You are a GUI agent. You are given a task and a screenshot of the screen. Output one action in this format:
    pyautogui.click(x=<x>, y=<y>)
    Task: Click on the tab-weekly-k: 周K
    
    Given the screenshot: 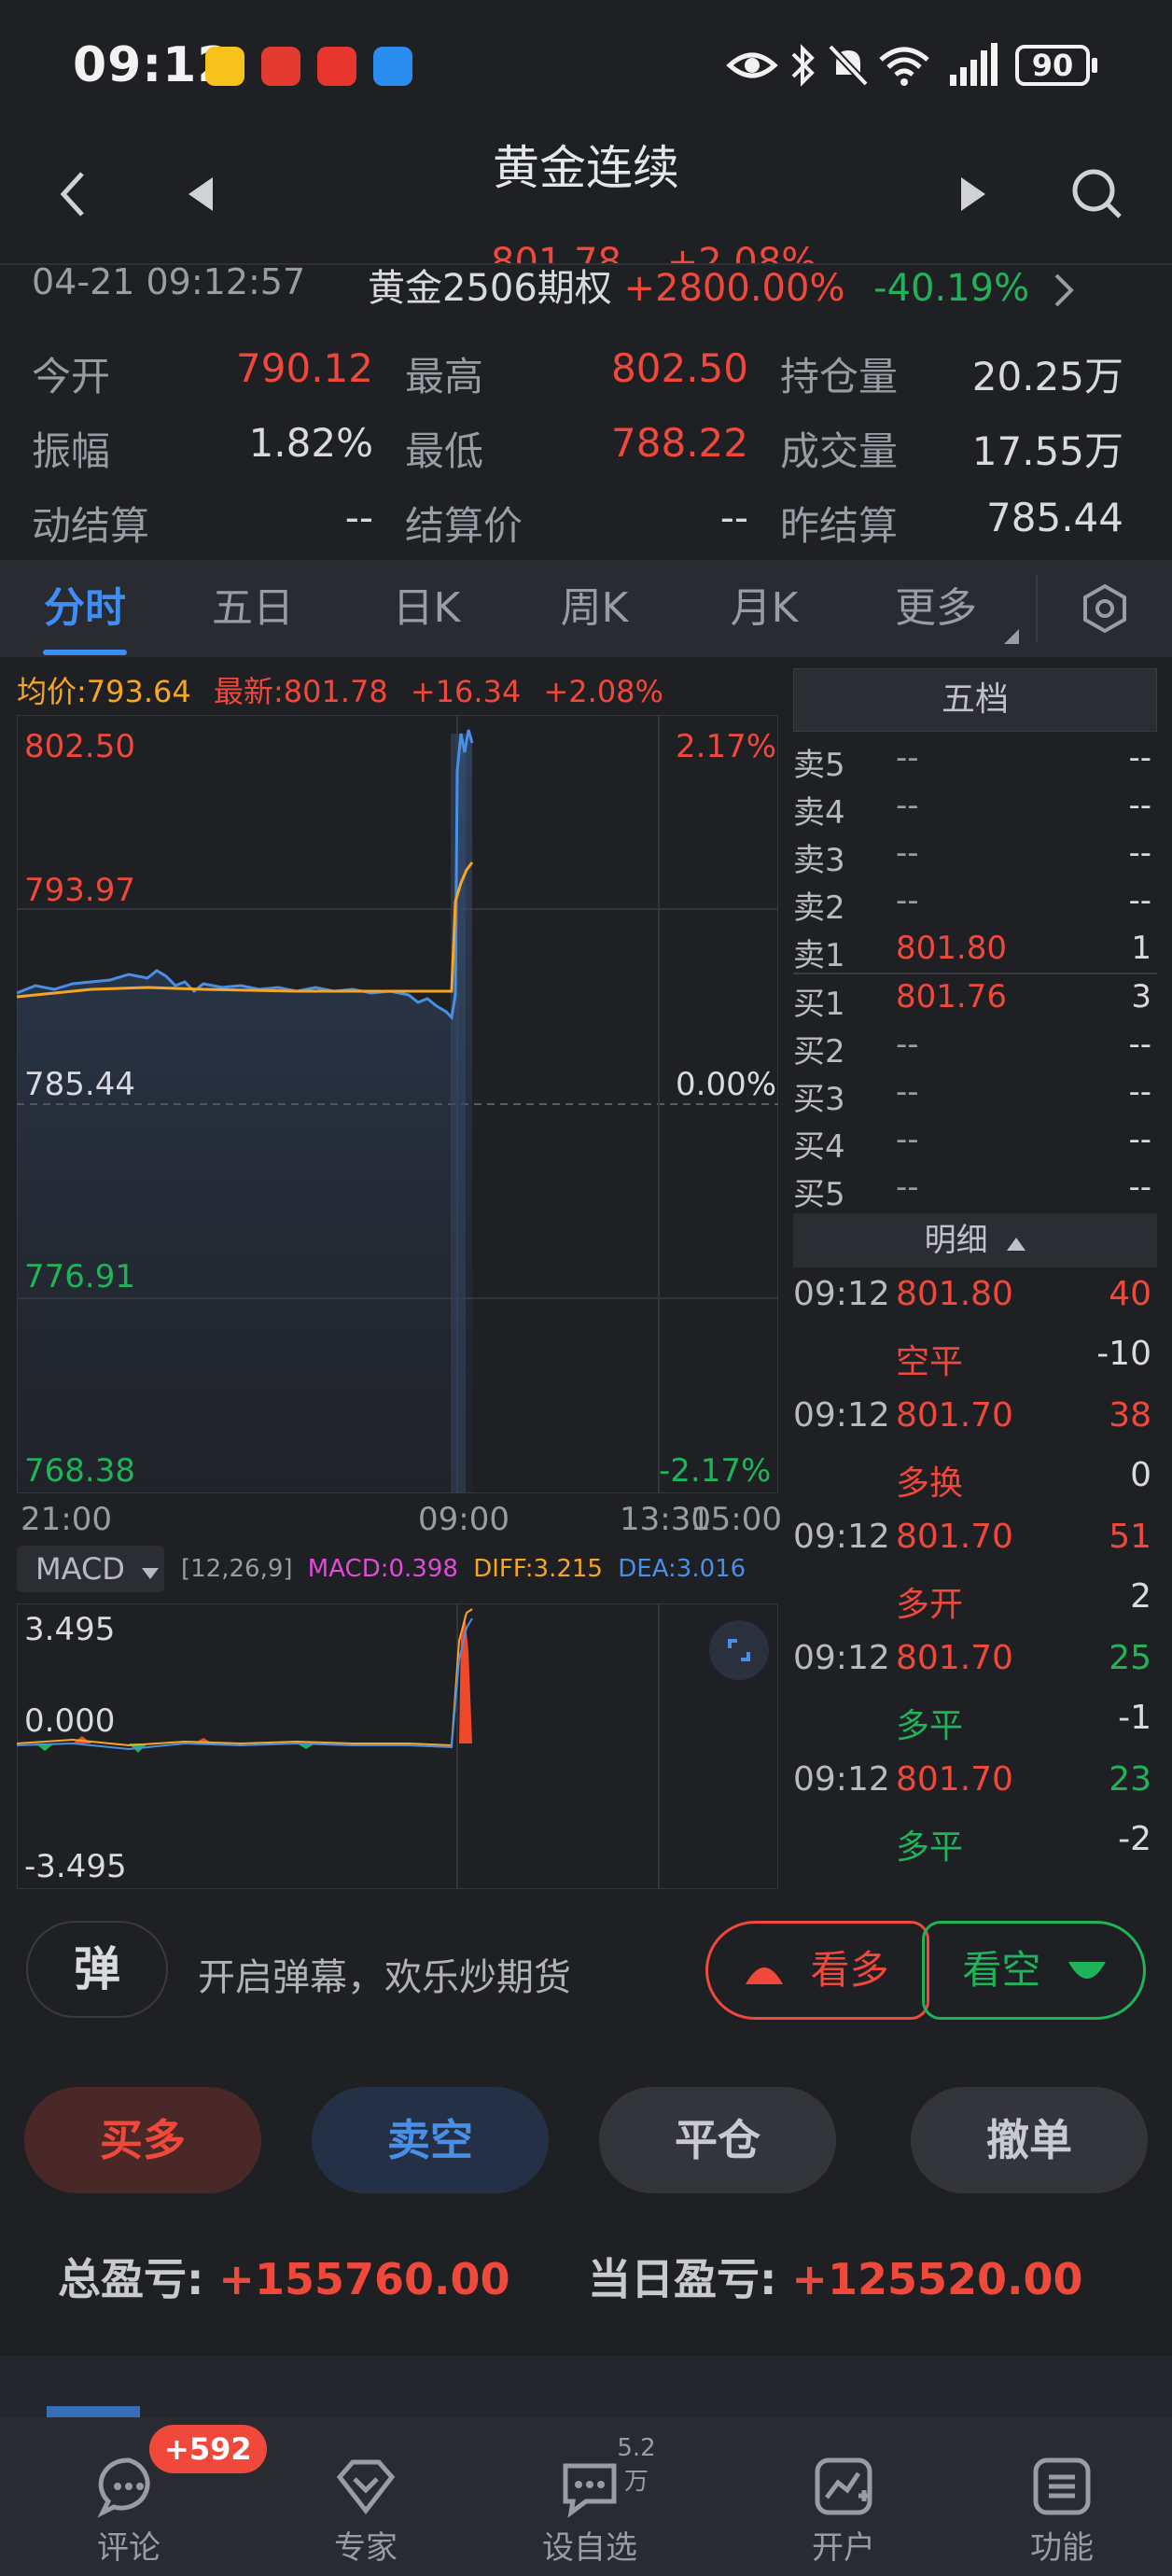 What is the action you would take?
    pyautogui.click(x=594, y=608)
    